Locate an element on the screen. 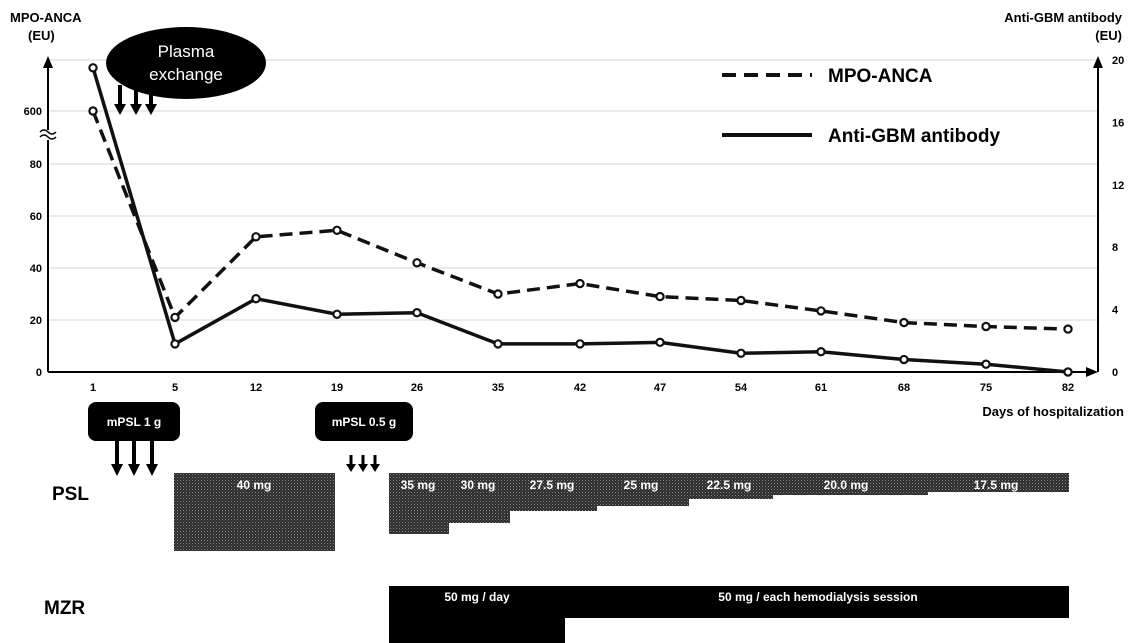 This screenshot has width=1131, height=643. psl-dose-27-5mg: 27.5 mg is located at coordinates (552, 485).